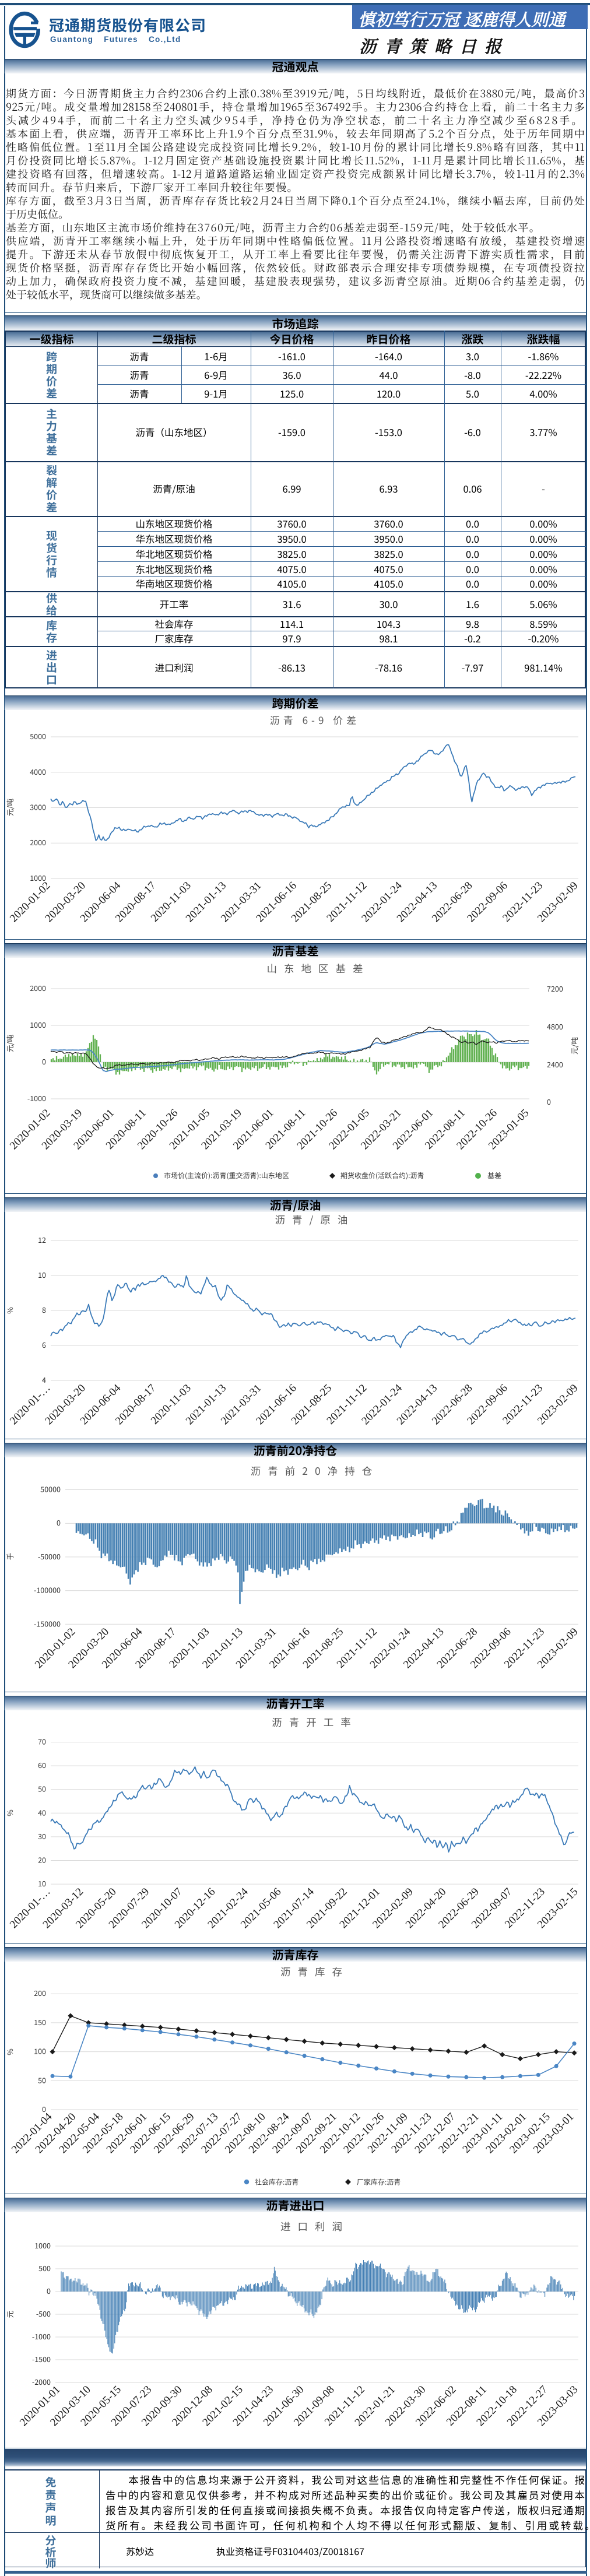 This screenshot has height=2576, width=590. I want to click on svg-text: 500, so click(44, 2267).